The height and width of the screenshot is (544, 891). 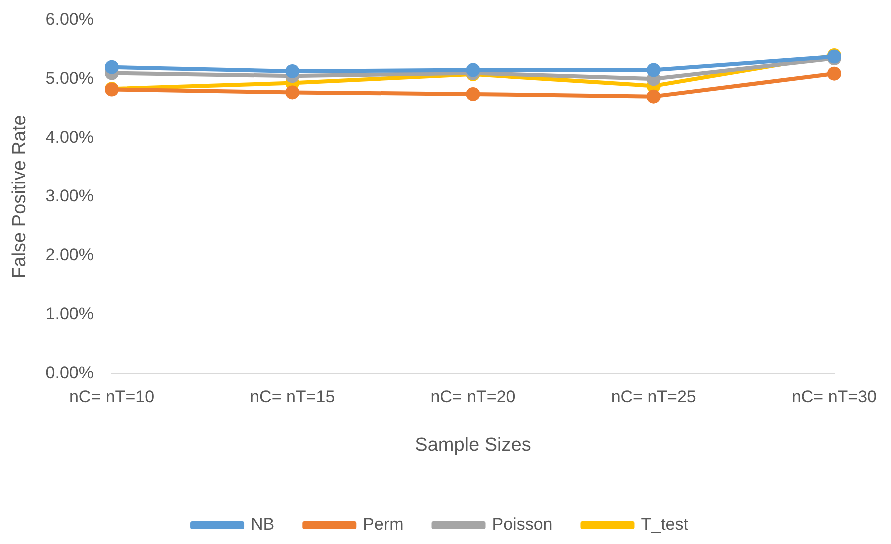 What do you see at coordinates (70, 314) in the screenshot?
I see `y-tick-label: 1.00%` at bounding box center [70, 314].